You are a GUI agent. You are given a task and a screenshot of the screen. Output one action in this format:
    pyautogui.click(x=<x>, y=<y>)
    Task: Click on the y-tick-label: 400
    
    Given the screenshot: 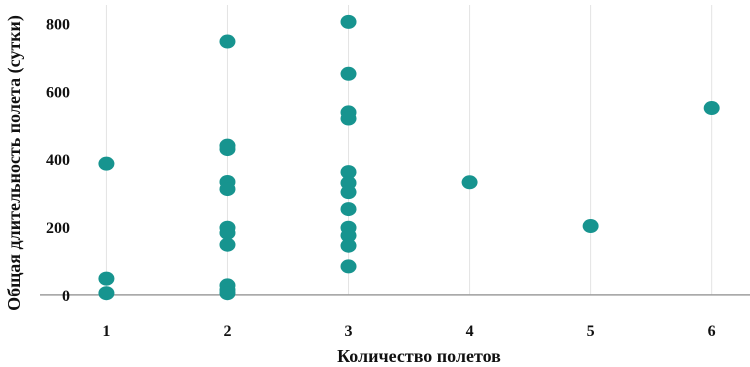 What is the action you would take?
    pyautogui.click(x=58, y=160)
    